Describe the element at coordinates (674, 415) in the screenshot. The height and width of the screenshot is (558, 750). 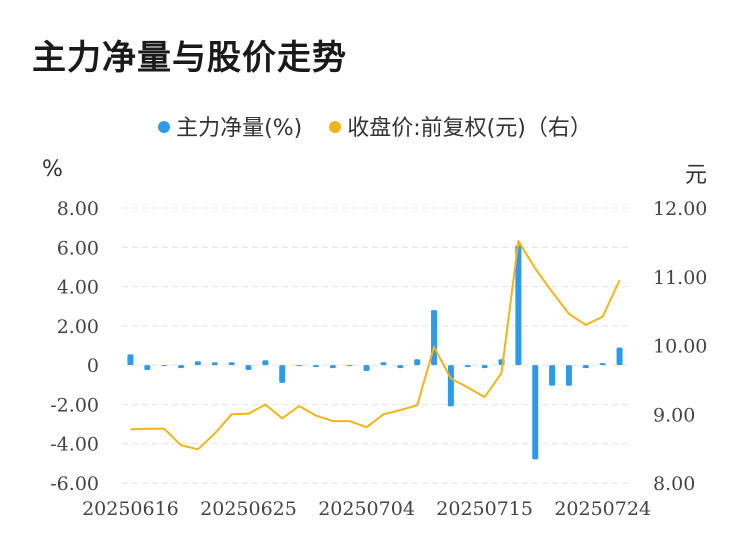
I see `y-right-tick-label: 9.00` at that location.